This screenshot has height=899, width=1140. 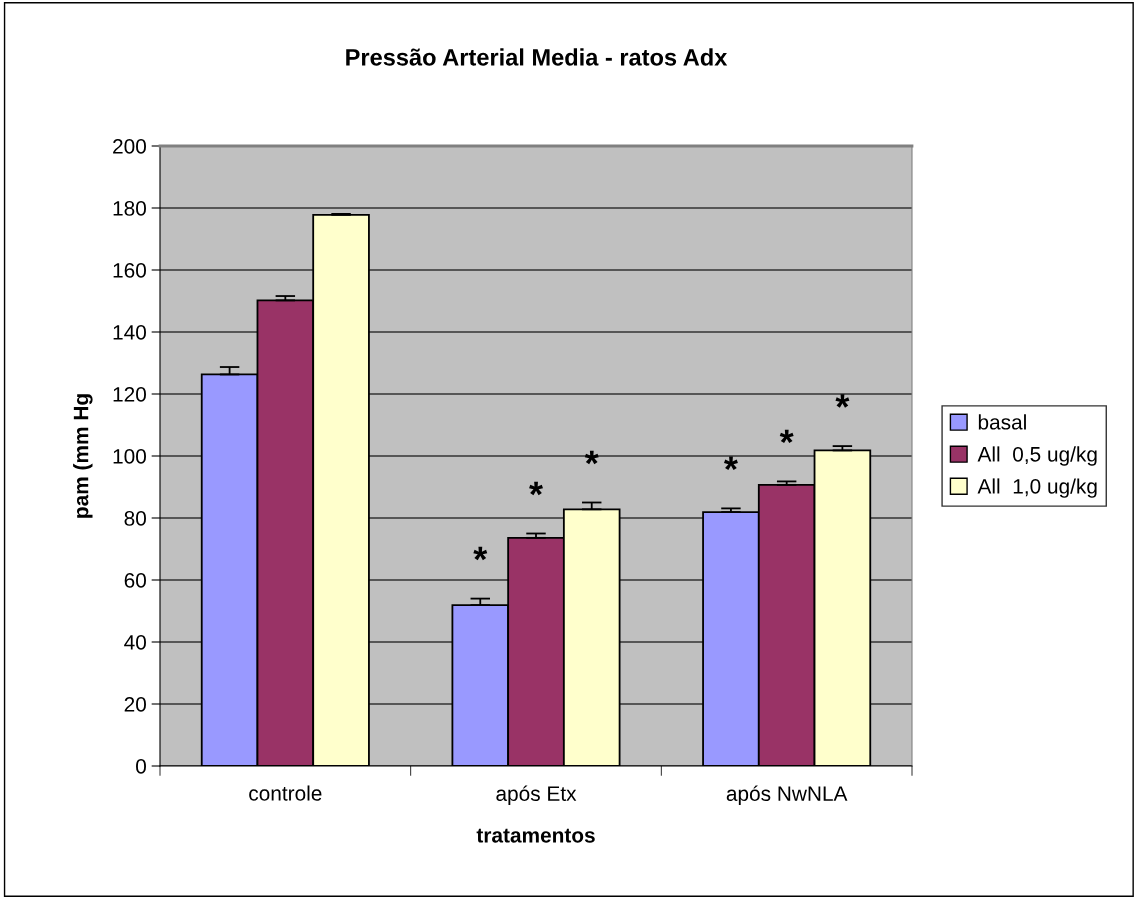 What do you see at coordinates (1037, 456) in the screenshot?
I see `legend-label: All 0,5 ug/kg` at bounding box center [1037, 456].